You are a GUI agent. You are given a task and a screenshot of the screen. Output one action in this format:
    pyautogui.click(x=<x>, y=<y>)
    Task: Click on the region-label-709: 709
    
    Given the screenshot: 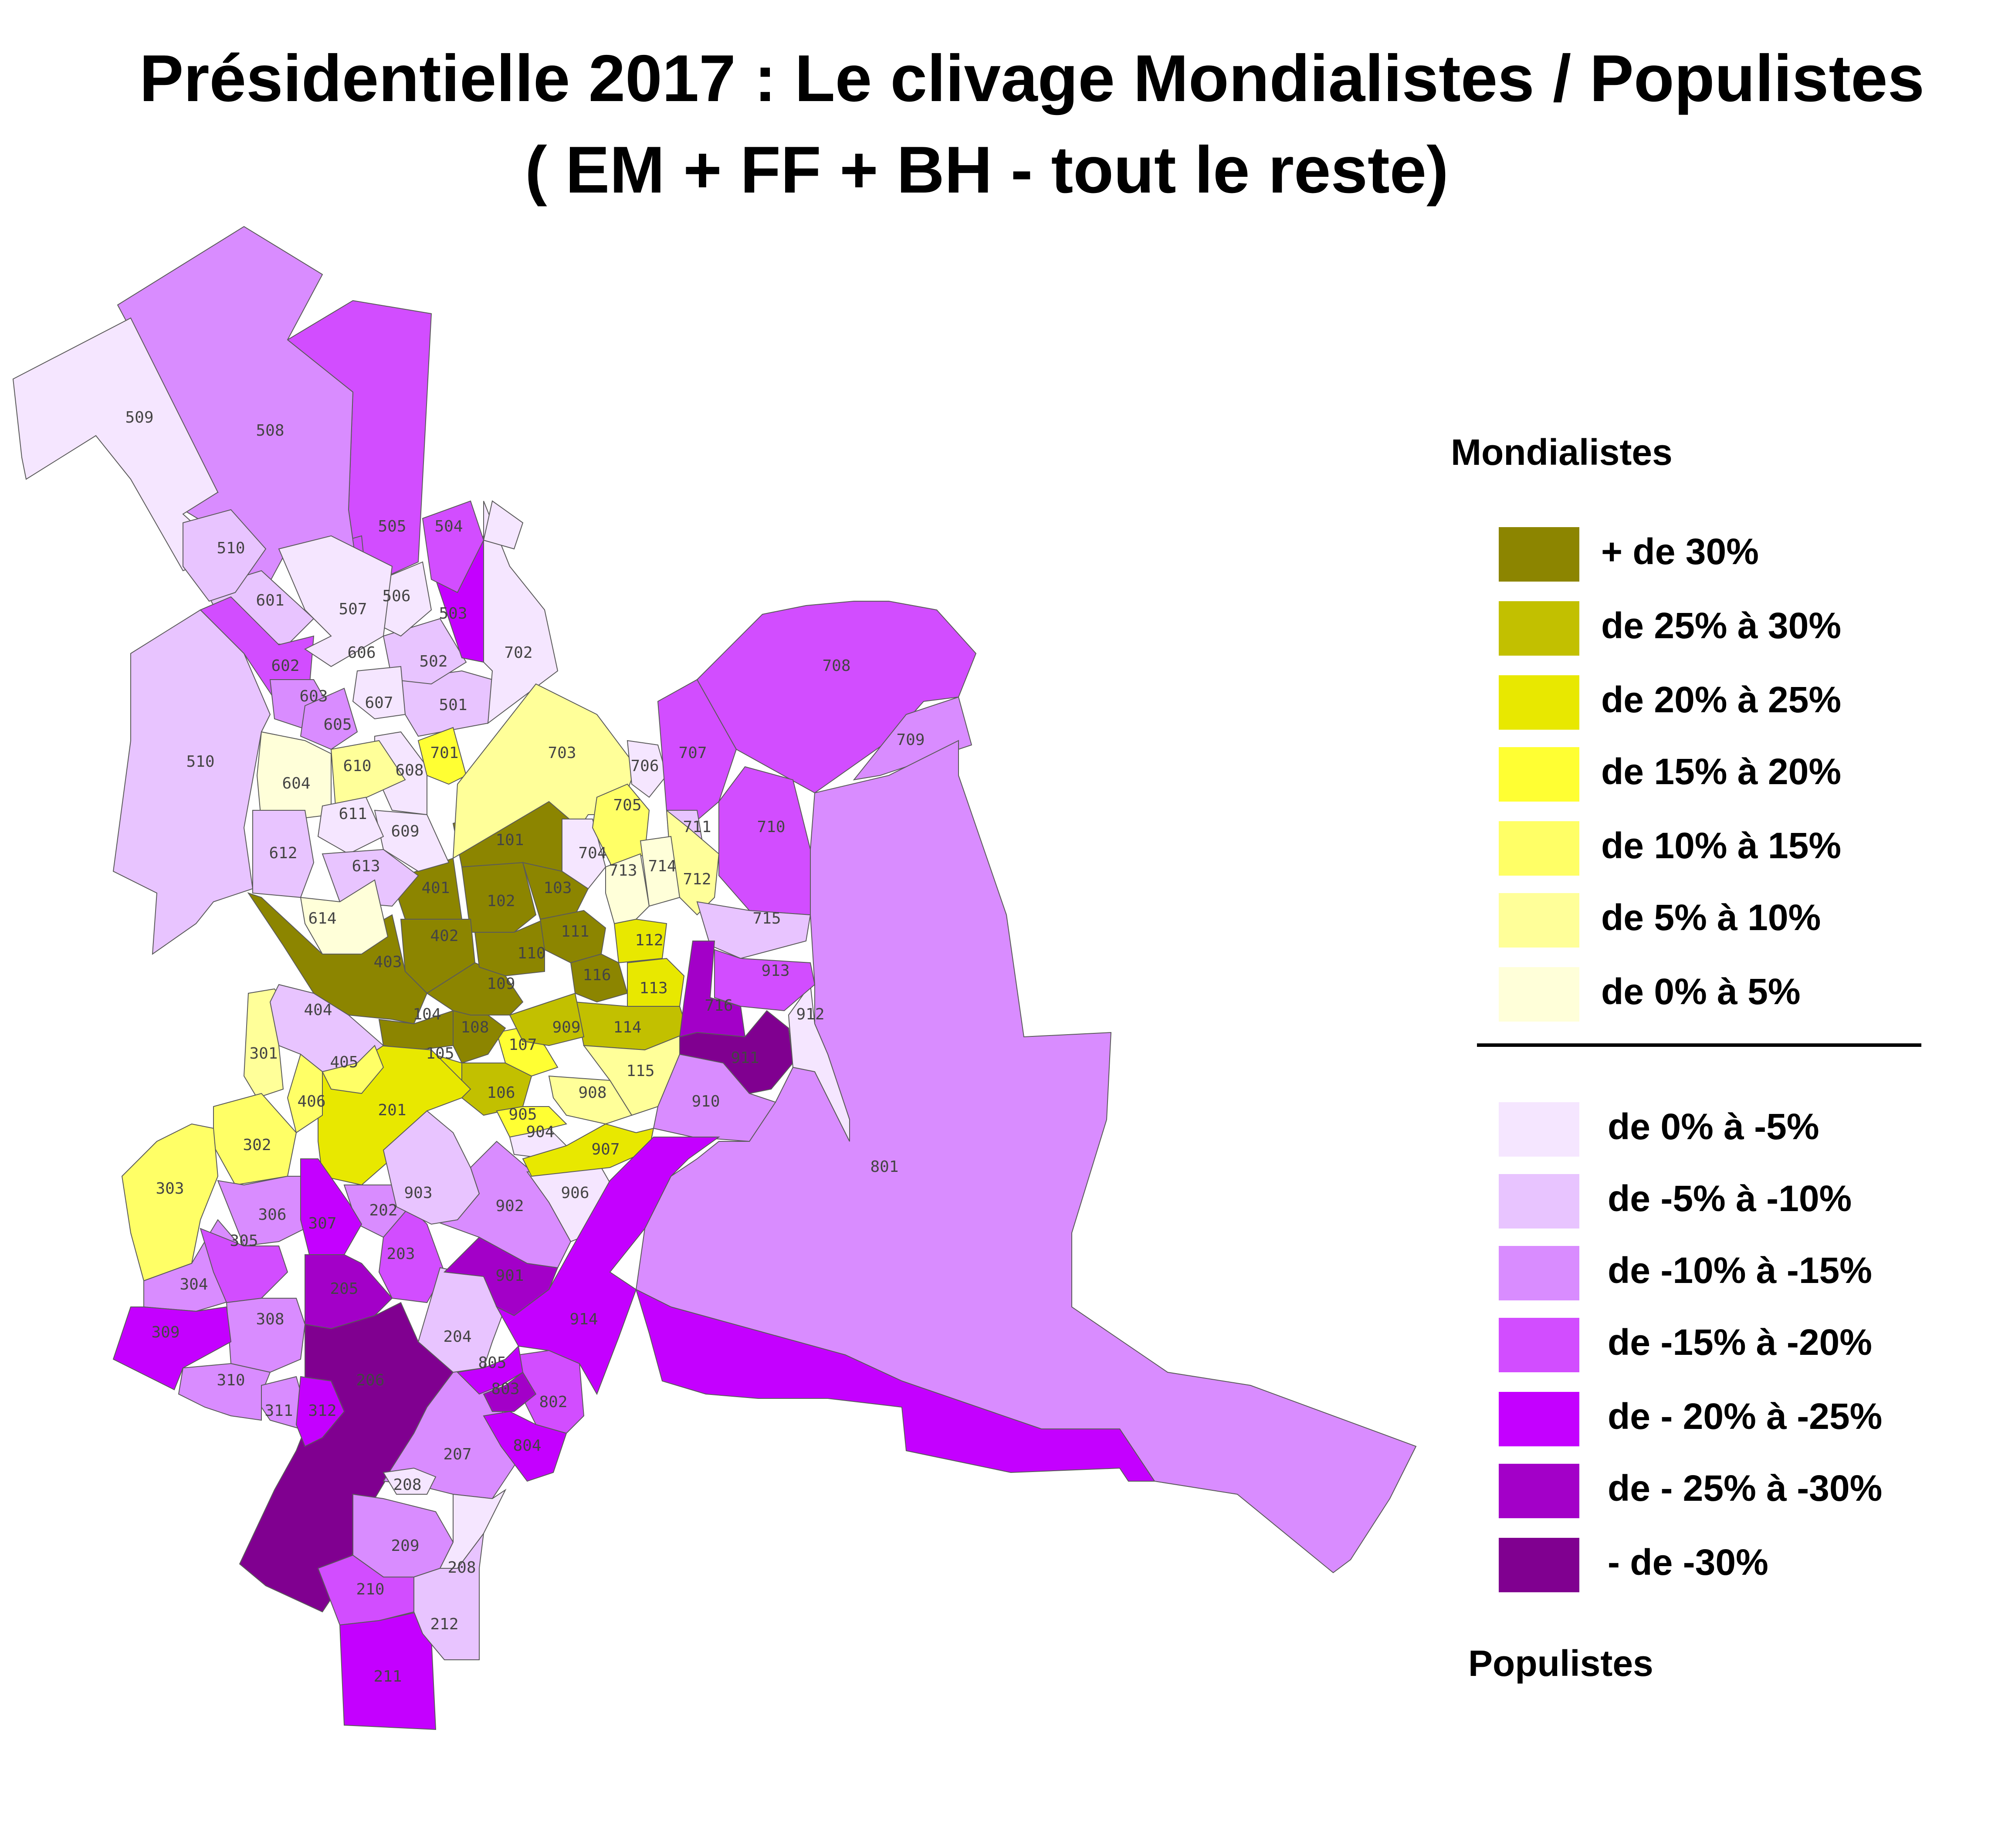 What is the action you would take?
    pyautogui.click(x=910, y=740)
    